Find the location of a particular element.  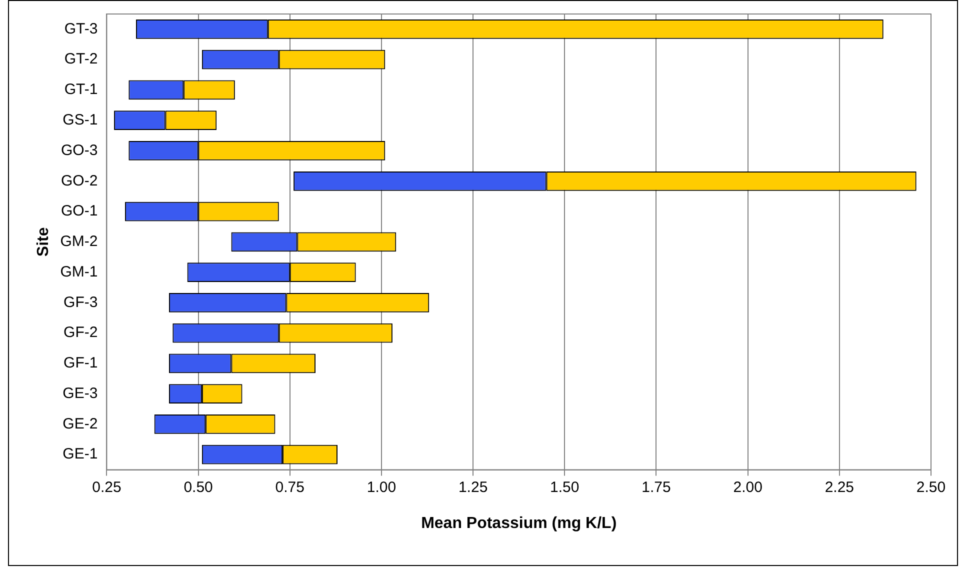

x-tick-label: 1.00 is located at coordinates (381, 487).